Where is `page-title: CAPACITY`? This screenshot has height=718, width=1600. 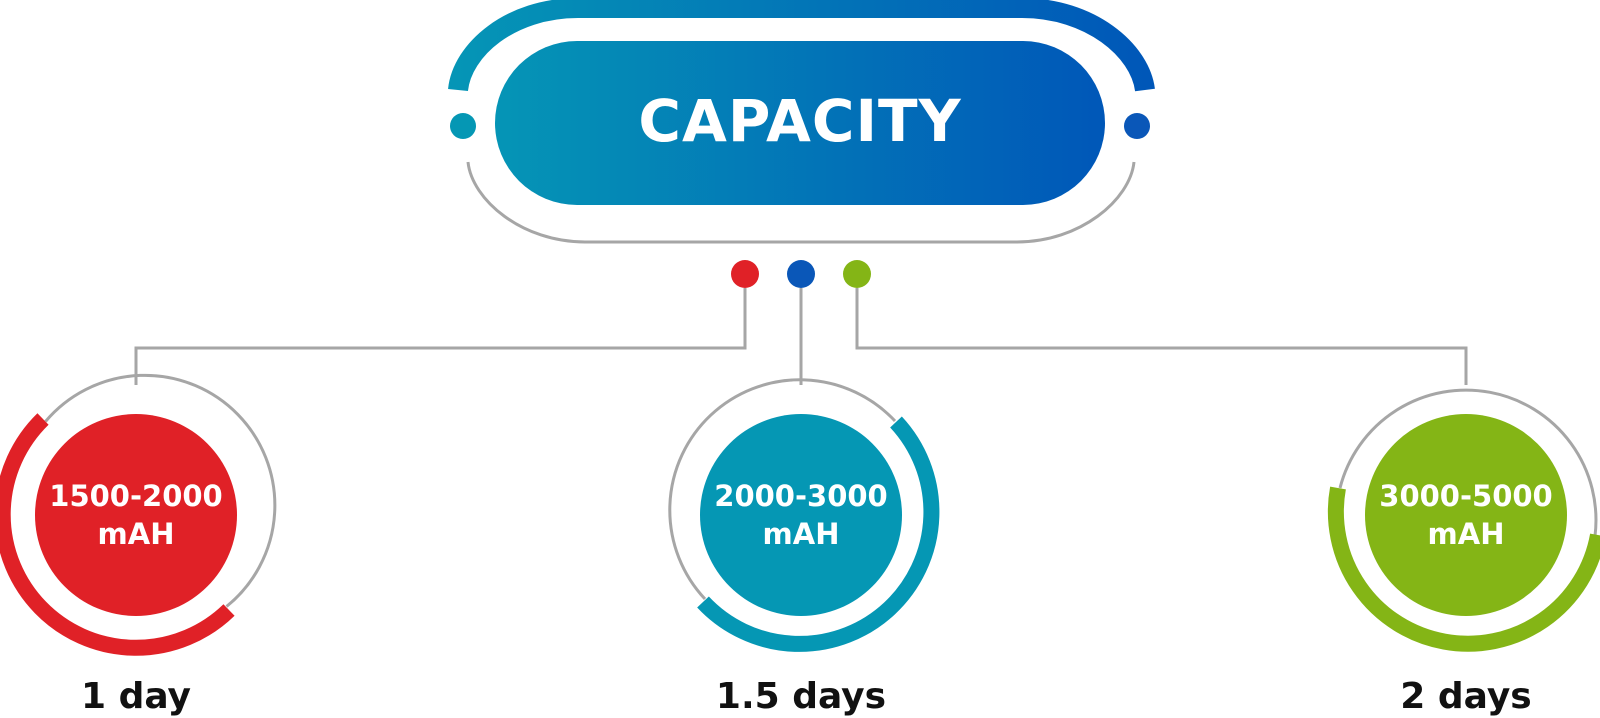
page-title: CAPACITY is located at coordinates (800, 121).